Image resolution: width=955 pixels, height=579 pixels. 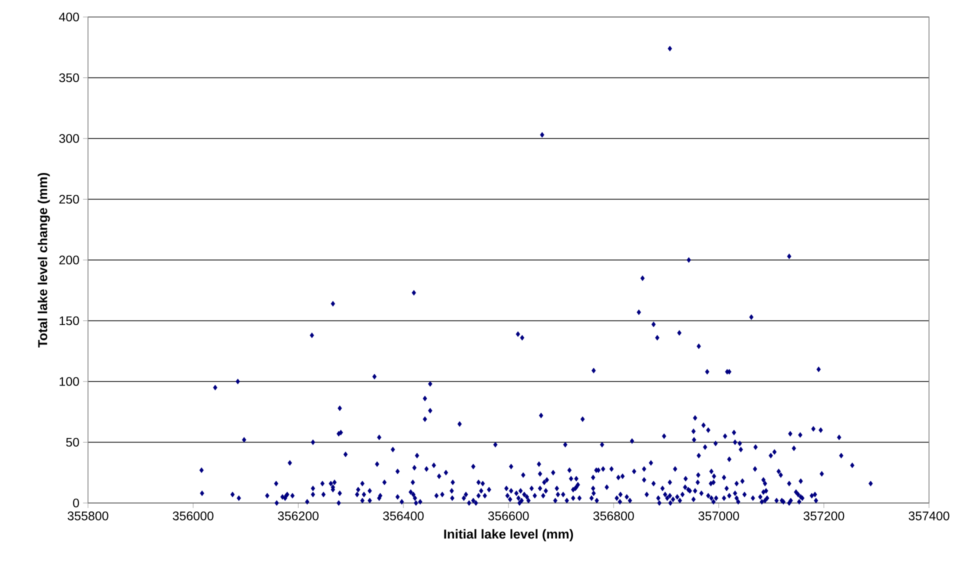 What do you see at coordinates (70, 321) in the screenshot?
I see `y-tick-label: 150` at bounding box center [70, 321].